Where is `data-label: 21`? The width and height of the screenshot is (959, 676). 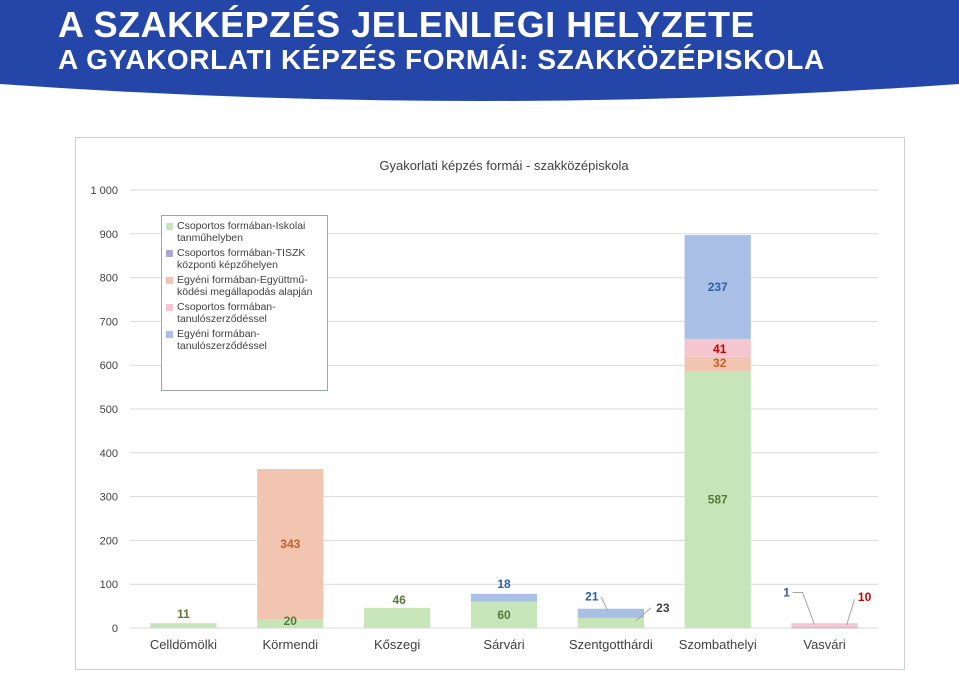
data-label: 21 is located at coordinates (592, 597).